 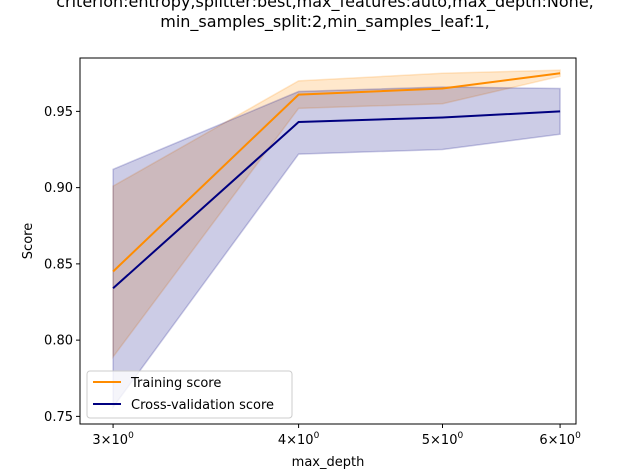 I want to click on y-tick-label: 0.95, so click(x=58, y=112).